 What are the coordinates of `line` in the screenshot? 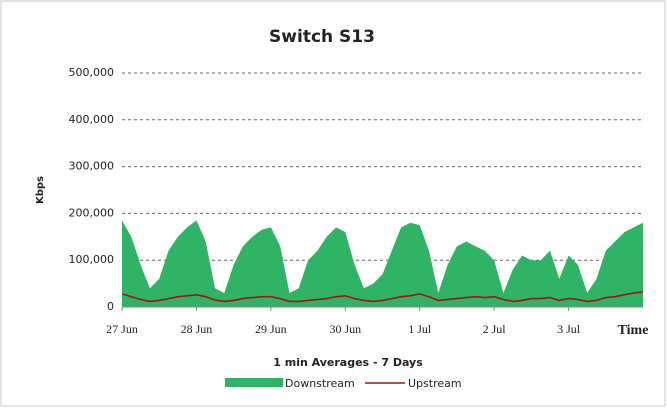 It's located at (382, 297).